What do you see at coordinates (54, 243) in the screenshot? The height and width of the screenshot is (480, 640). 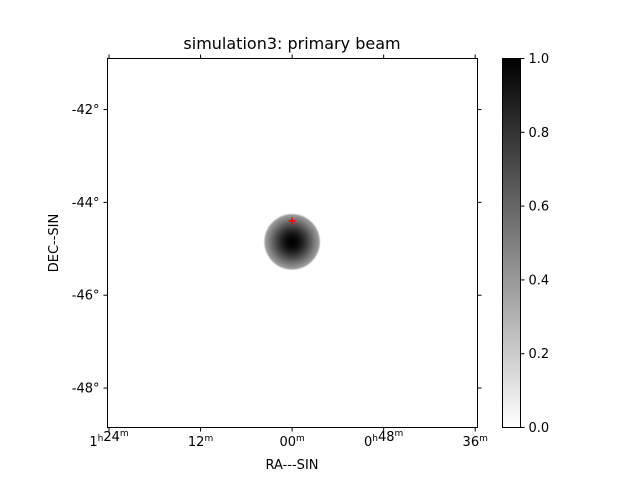 I see `y-axis-label: DEC--SIN` at bounding box center [54, 243].